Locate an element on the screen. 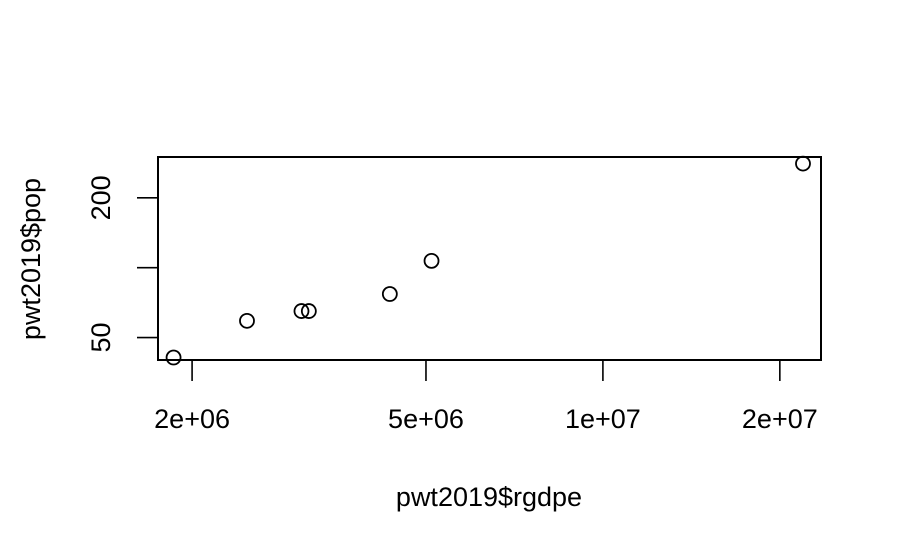 The height and width of the screenshot is (557, 902). y-axis: 50 200 is located at coordinates (122, 264).